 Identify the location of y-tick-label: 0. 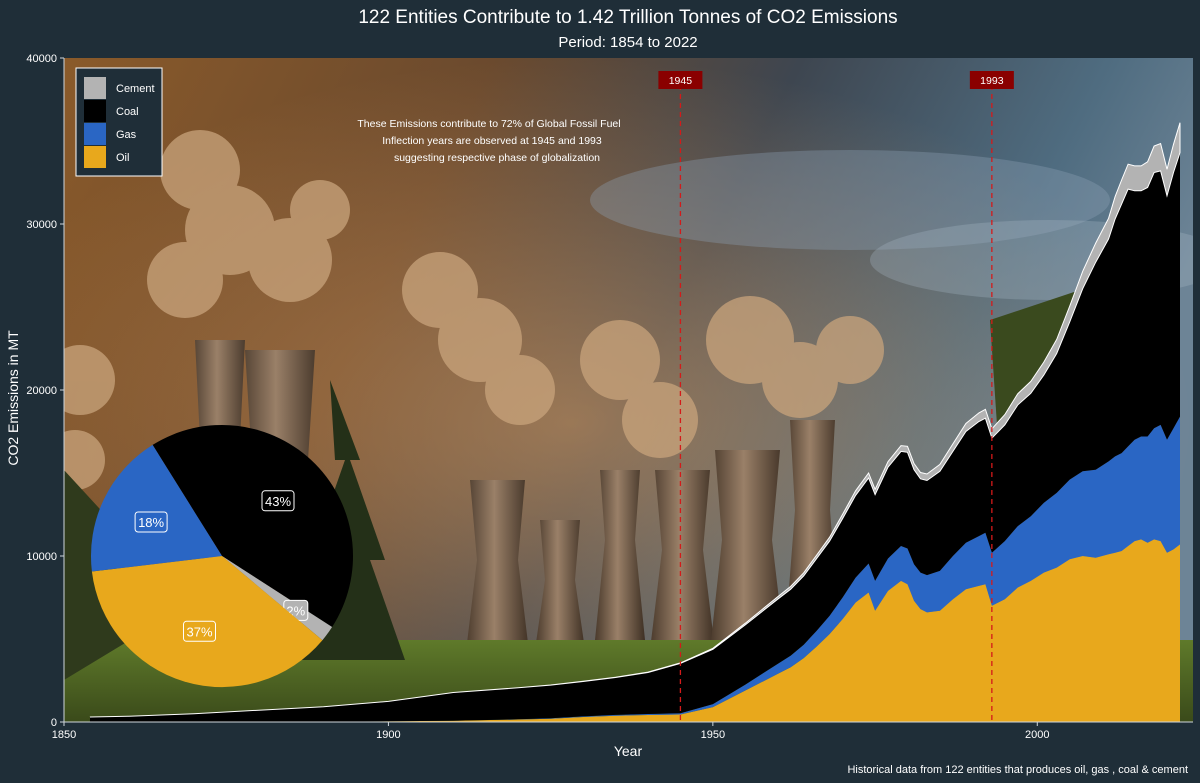
(54, 723).